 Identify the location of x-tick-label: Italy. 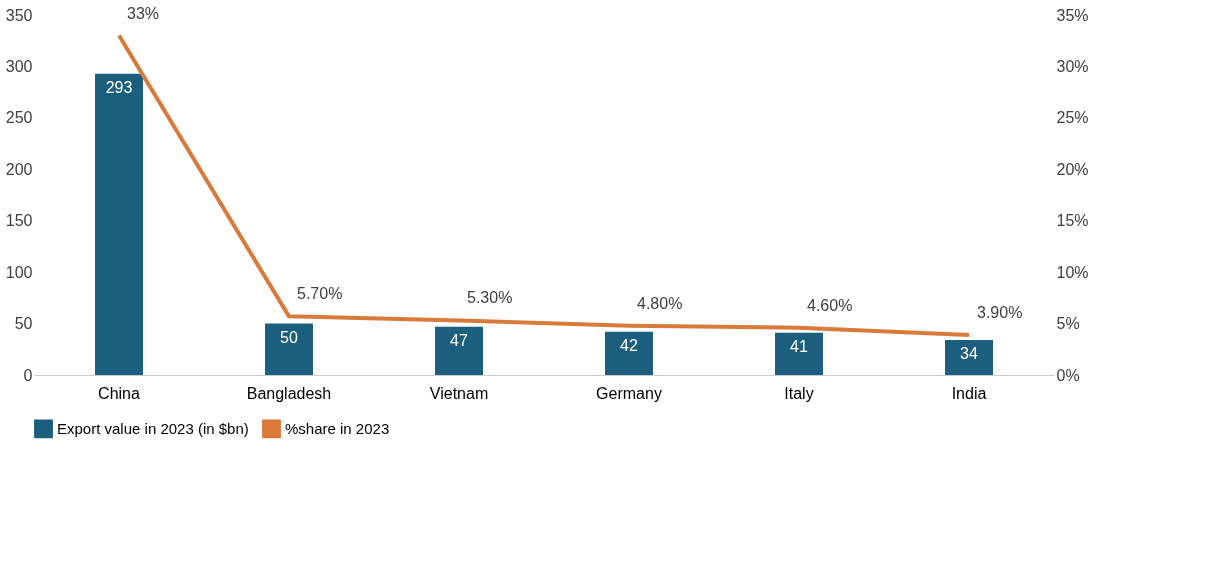
(799, 393).